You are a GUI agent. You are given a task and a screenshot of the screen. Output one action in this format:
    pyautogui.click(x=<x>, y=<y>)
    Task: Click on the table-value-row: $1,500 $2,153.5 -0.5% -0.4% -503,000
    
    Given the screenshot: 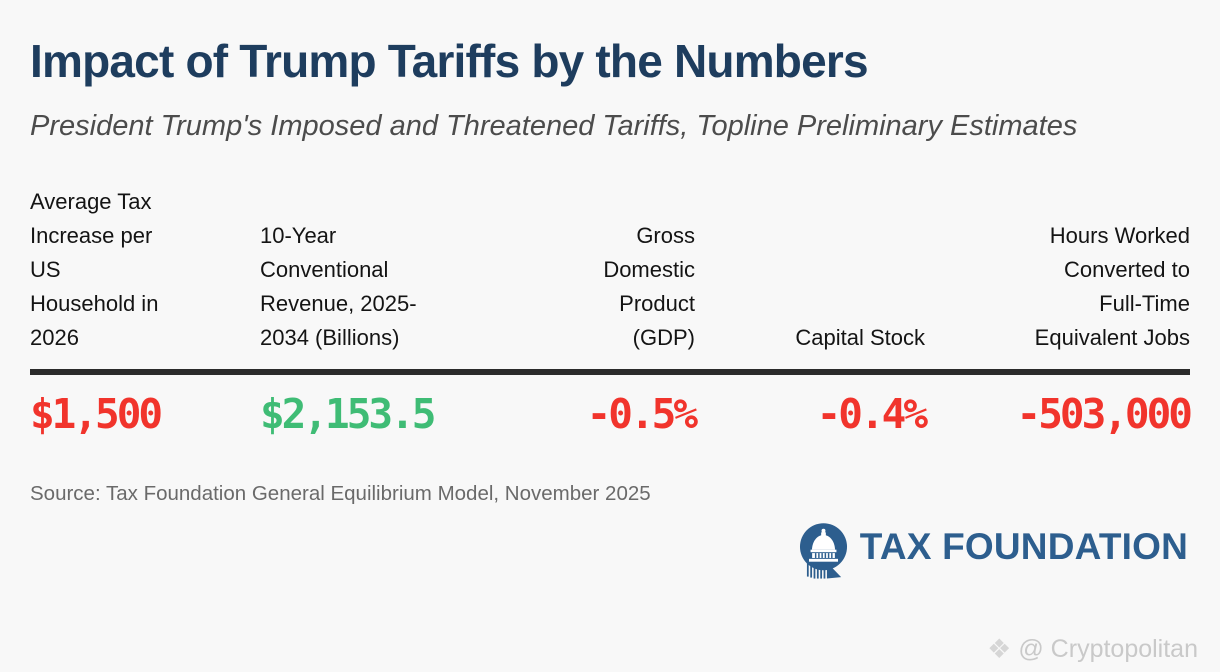 What is the action you would take?
    pyautogui.click(x=611, y=406)
    